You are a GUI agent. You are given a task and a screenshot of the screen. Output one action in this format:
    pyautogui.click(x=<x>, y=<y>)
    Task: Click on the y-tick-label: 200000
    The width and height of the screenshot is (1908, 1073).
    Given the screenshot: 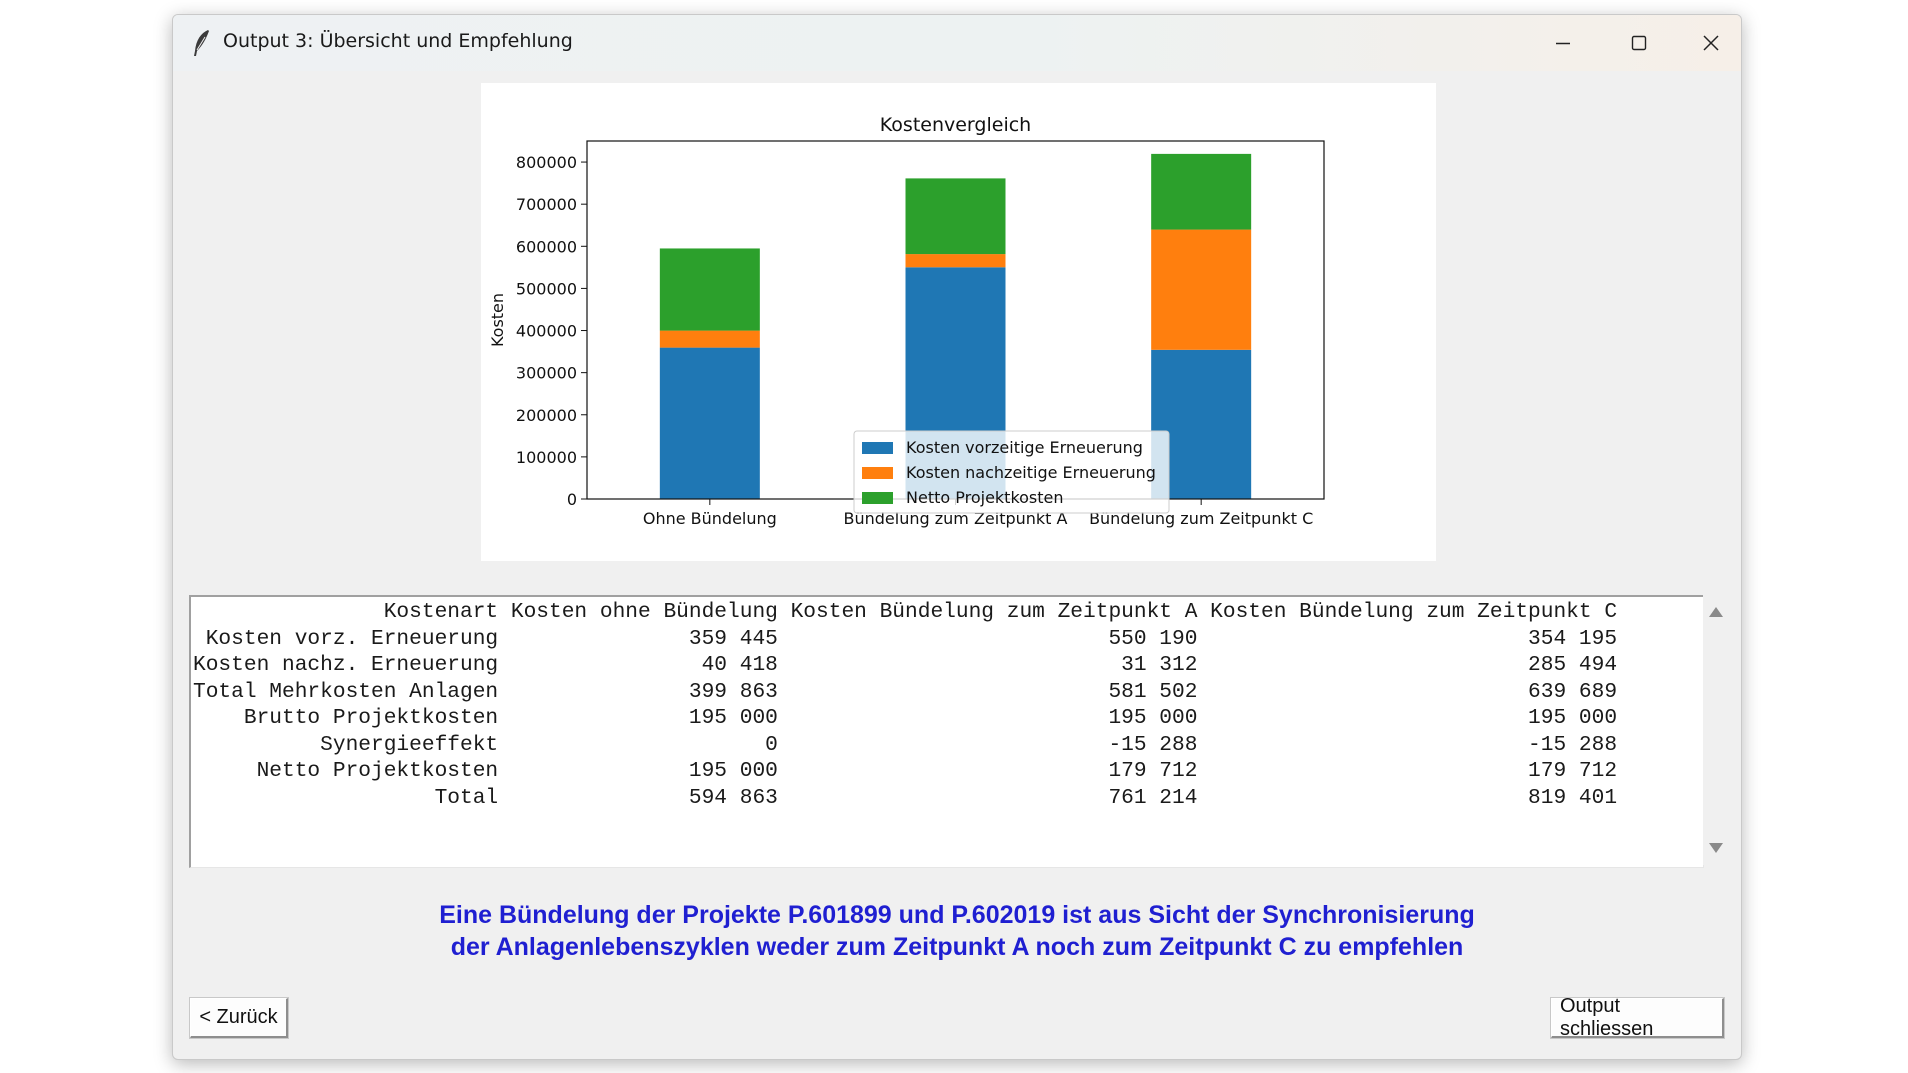 What is the action you would take?
    pyautogui.click(x=546, y=415)
    